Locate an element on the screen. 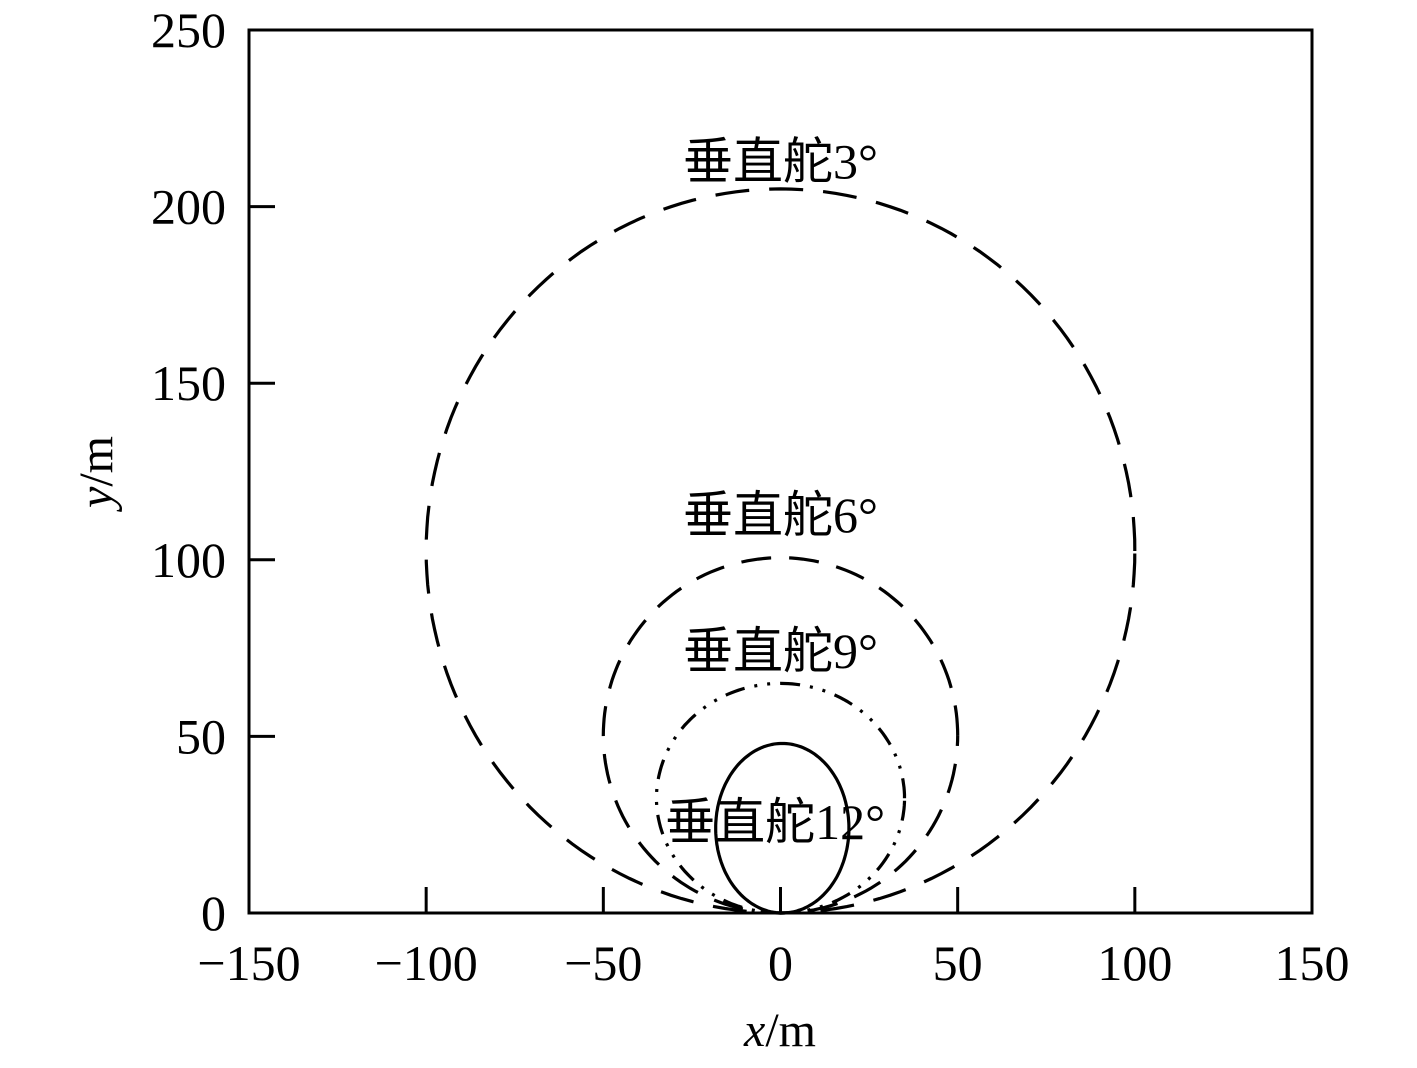 Image resolution: width=1417 pixels, height=1068 pixels. x-tick-label: −50 is located at coordinates (603, 963).